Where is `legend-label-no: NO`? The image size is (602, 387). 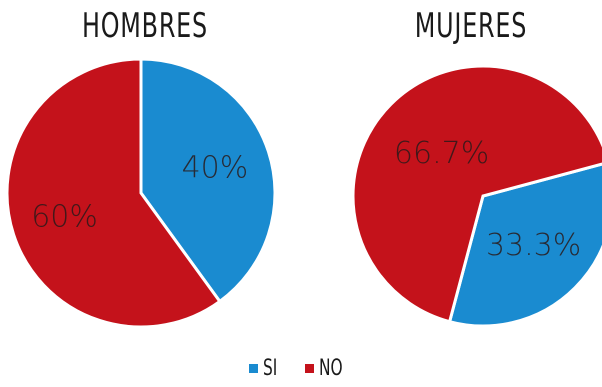 legend-label-no: NO is located at coordinates (331, 368).